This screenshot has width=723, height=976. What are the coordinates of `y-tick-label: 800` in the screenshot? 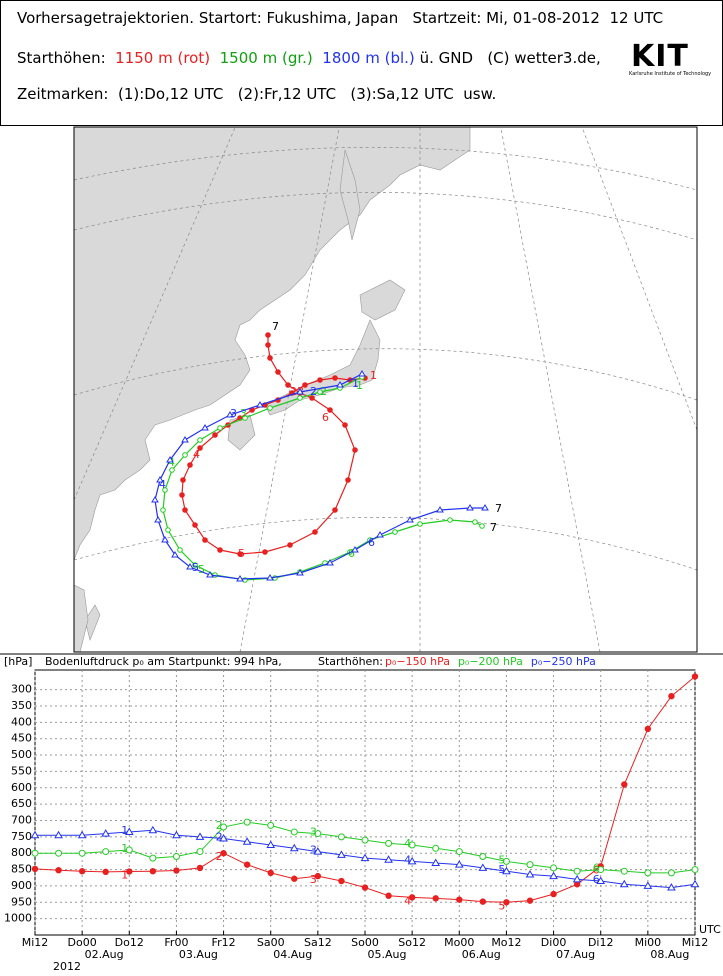 It's located at (21, 852).